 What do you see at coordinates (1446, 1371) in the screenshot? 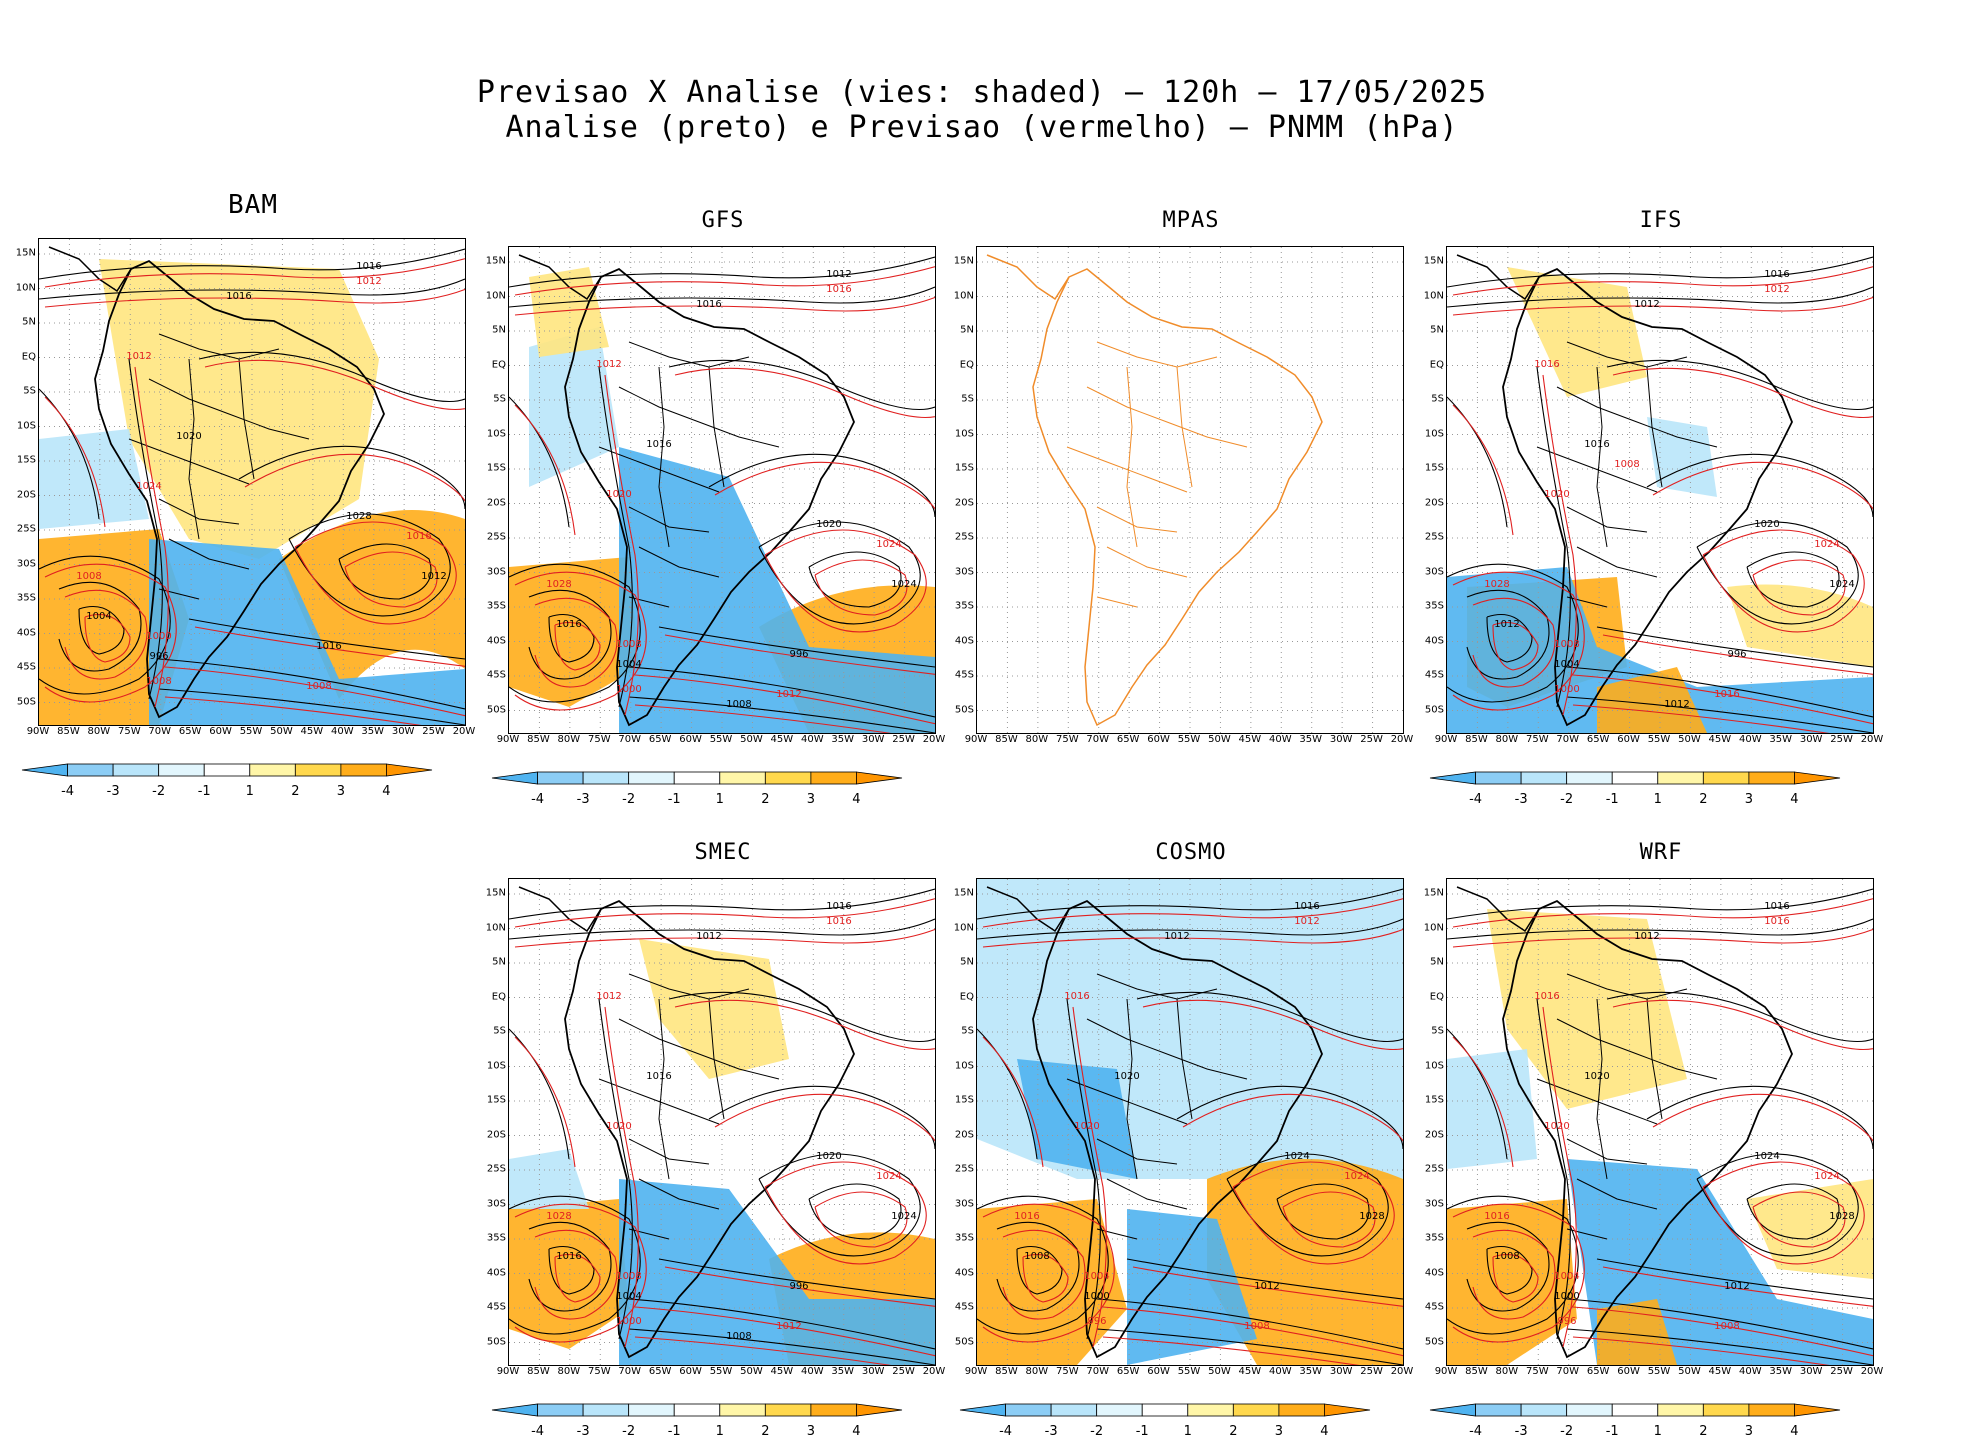
I see `longitude-tick: 90W` at bounding box center [1446, 1371].